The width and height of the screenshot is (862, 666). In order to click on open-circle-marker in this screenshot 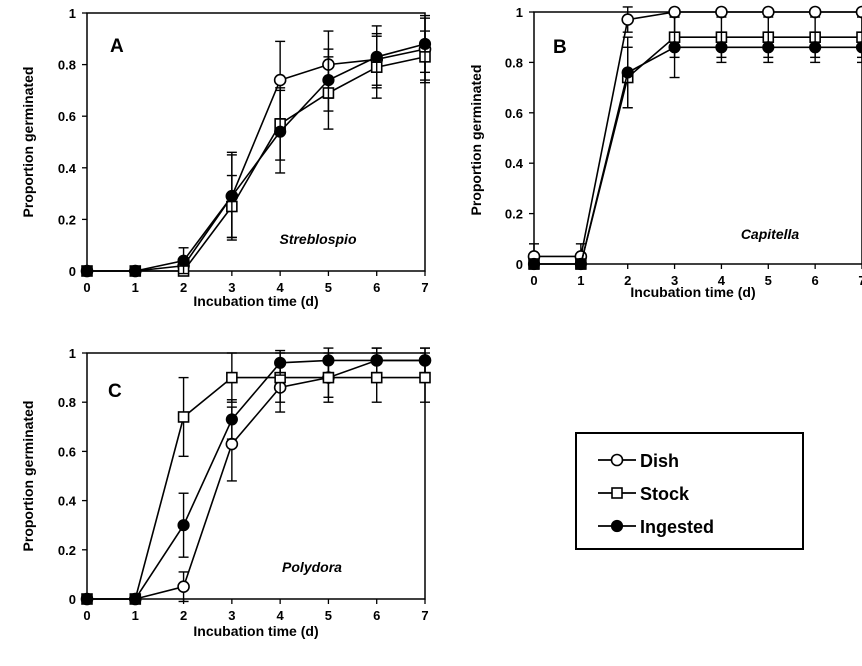, I will do `click(617, 460)`.